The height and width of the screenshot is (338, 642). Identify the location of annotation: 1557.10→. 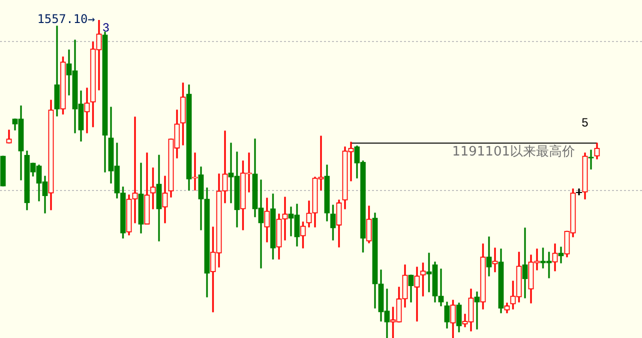
(66, 19).